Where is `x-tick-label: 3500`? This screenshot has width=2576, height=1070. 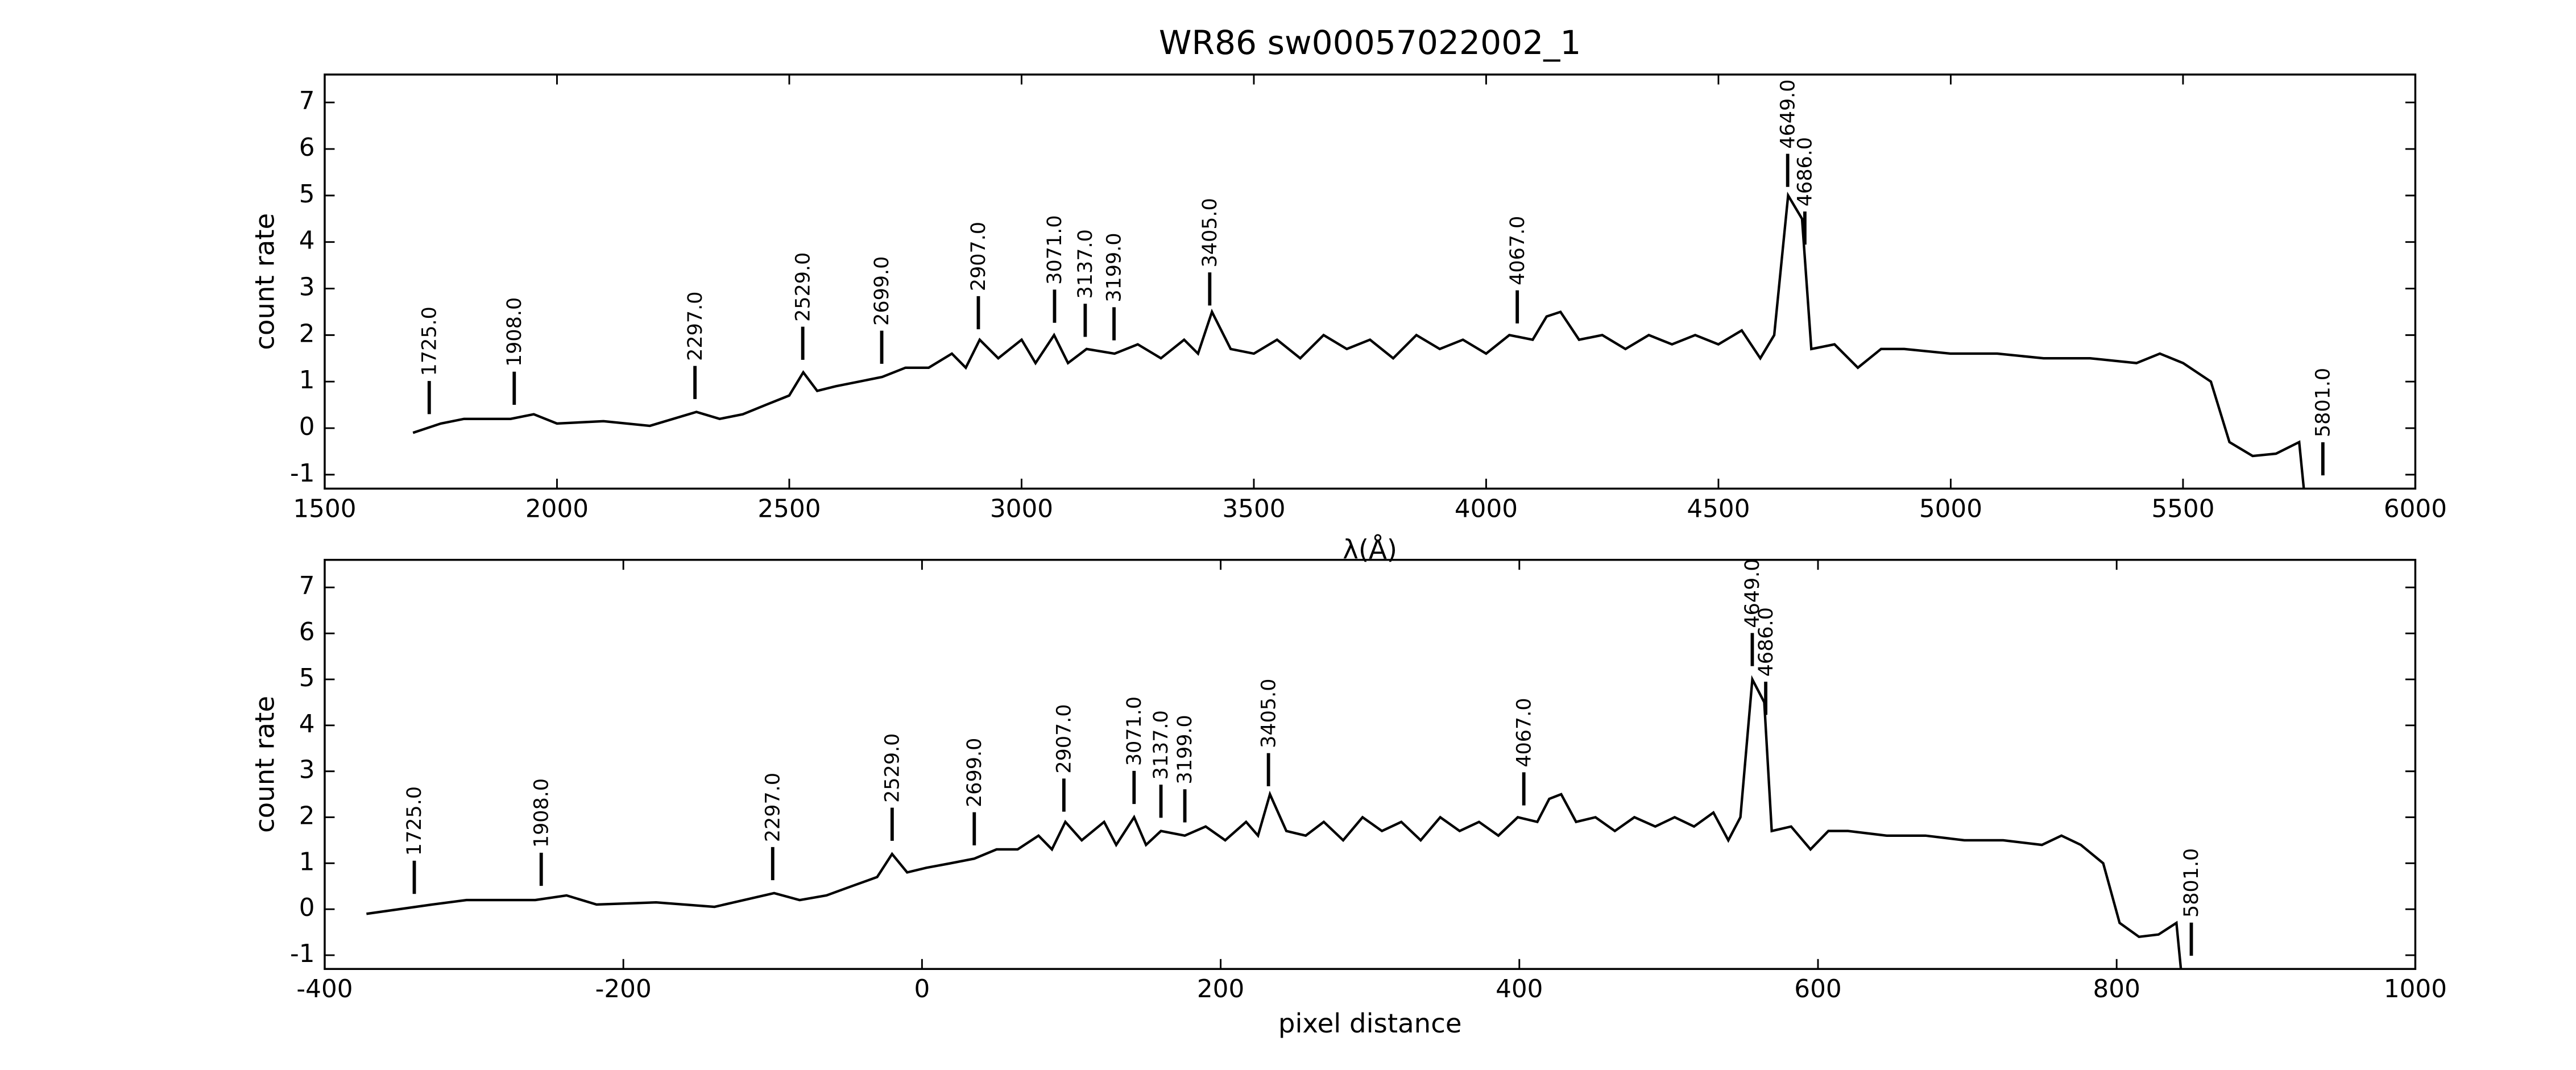
x-tick-label: 3500 is located at coordinates (1253, 509).